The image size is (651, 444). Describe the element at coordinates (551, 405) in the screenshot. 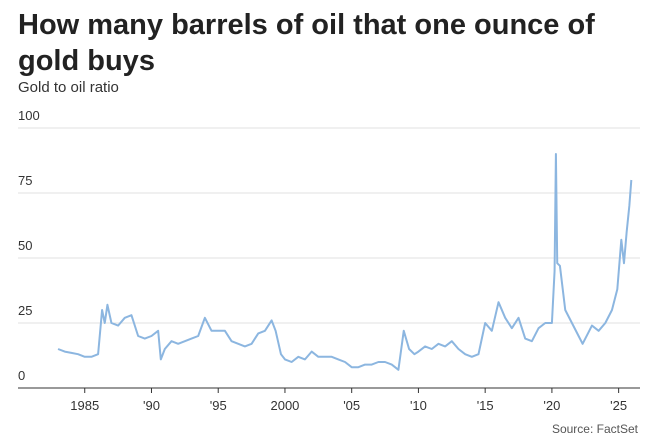

I see `x-tick-label: '20` at that location.